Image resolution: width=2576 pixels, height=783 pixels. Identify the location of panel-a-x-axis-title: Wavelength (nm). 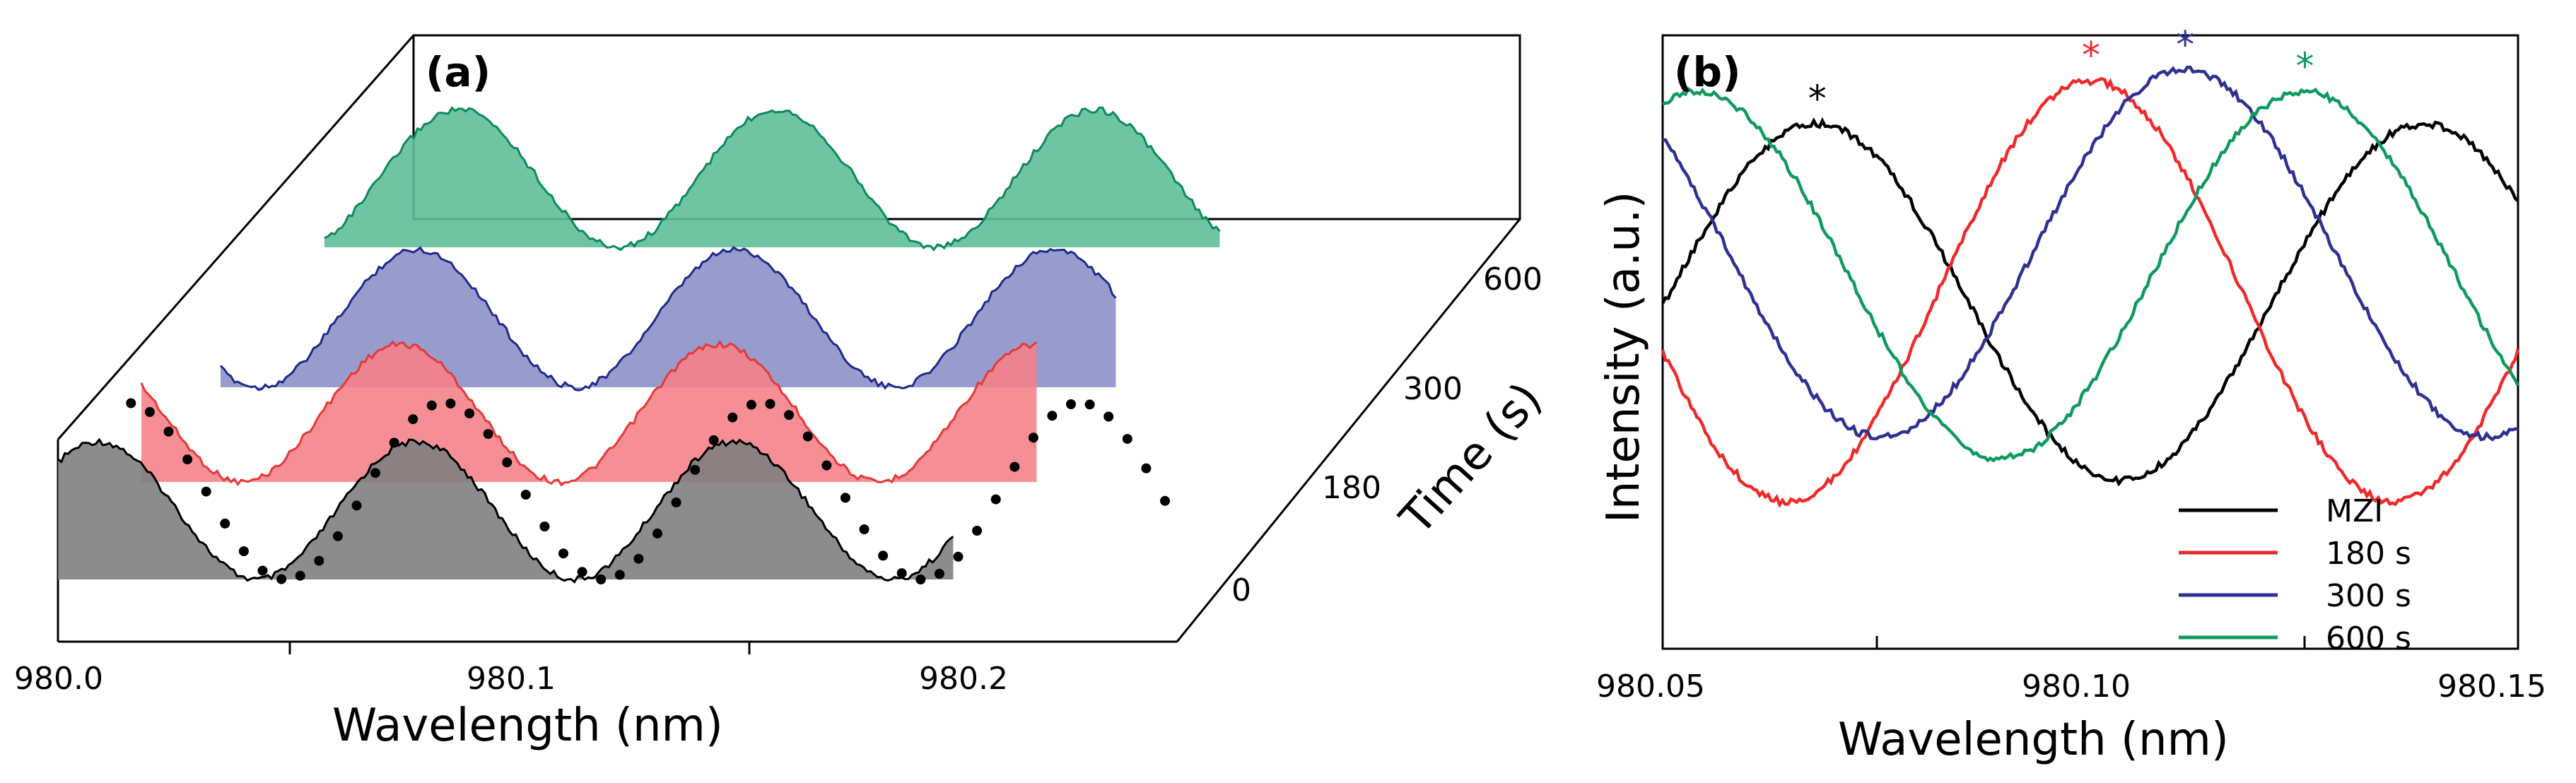
(527, 726).